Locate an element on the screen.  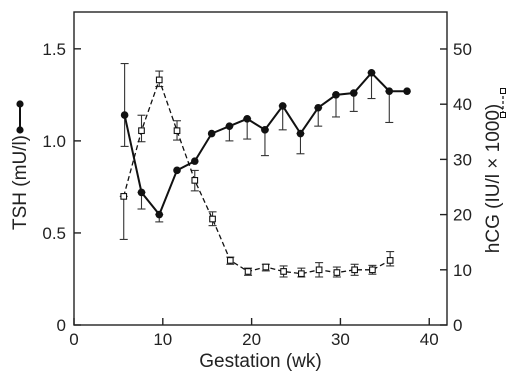
x-tick-label: 10 is located at coordinates (162, 339).